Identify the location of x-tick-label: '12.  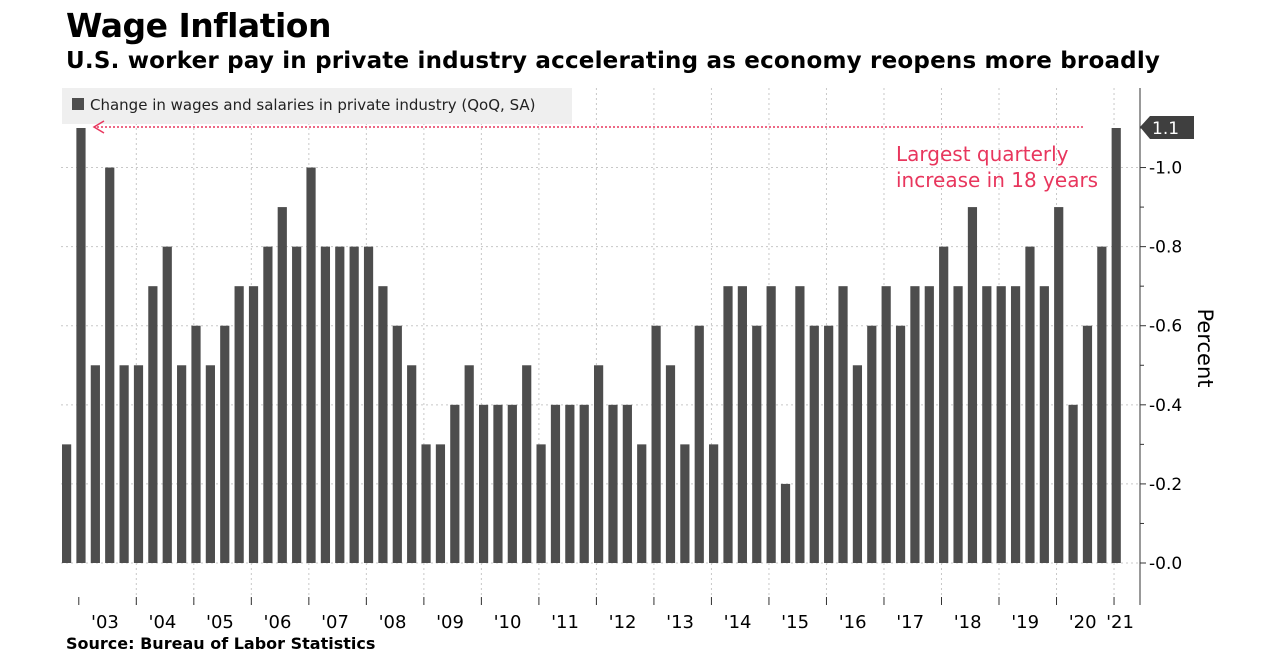
(623, 622).